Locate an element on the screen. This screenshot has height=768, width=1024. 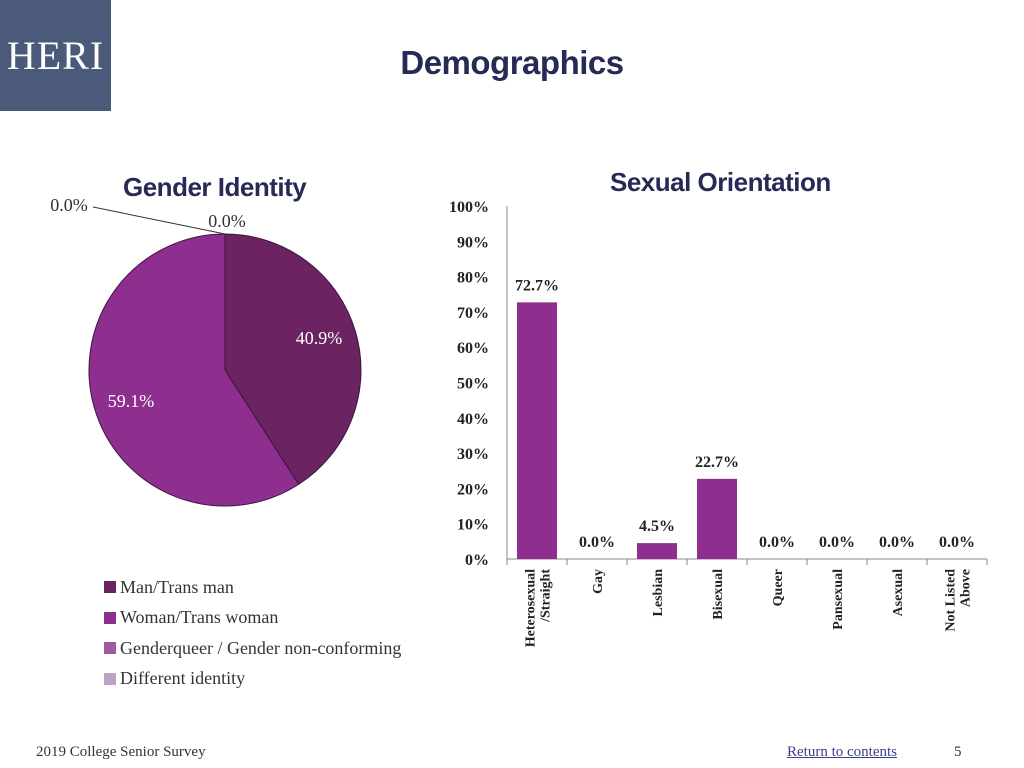
x-tick-label-line: Asexual is located at coordinates (898, 593).